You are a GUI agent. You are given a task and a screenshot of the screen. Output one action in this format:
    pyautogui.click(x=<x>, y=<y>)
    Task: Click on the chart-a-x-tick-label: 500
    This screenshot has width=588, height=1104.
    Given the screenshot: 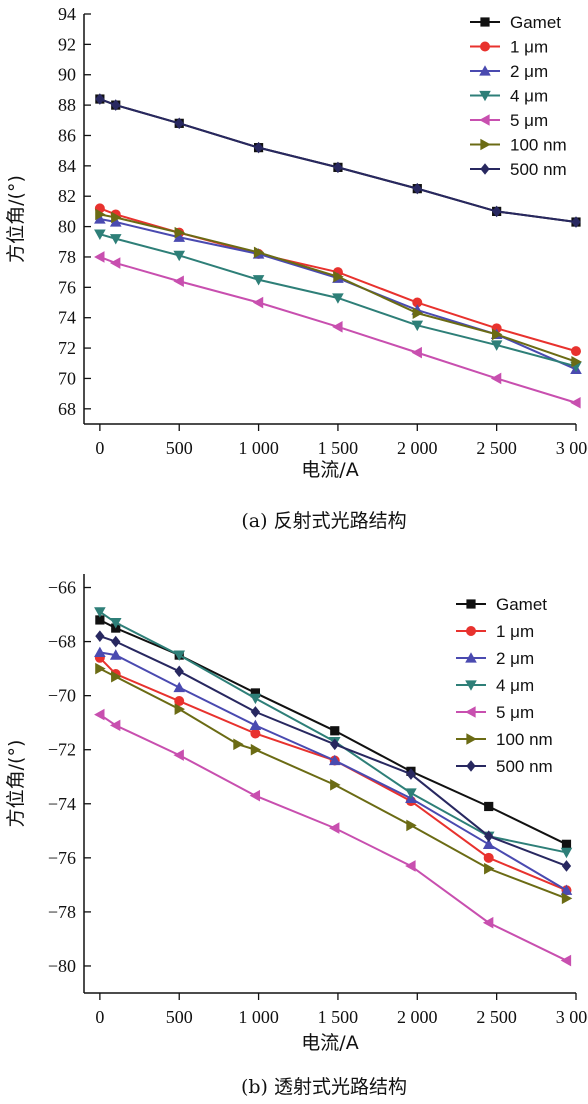 What is the action you would take?
    pyautogui.click(x=179, y=448)
    